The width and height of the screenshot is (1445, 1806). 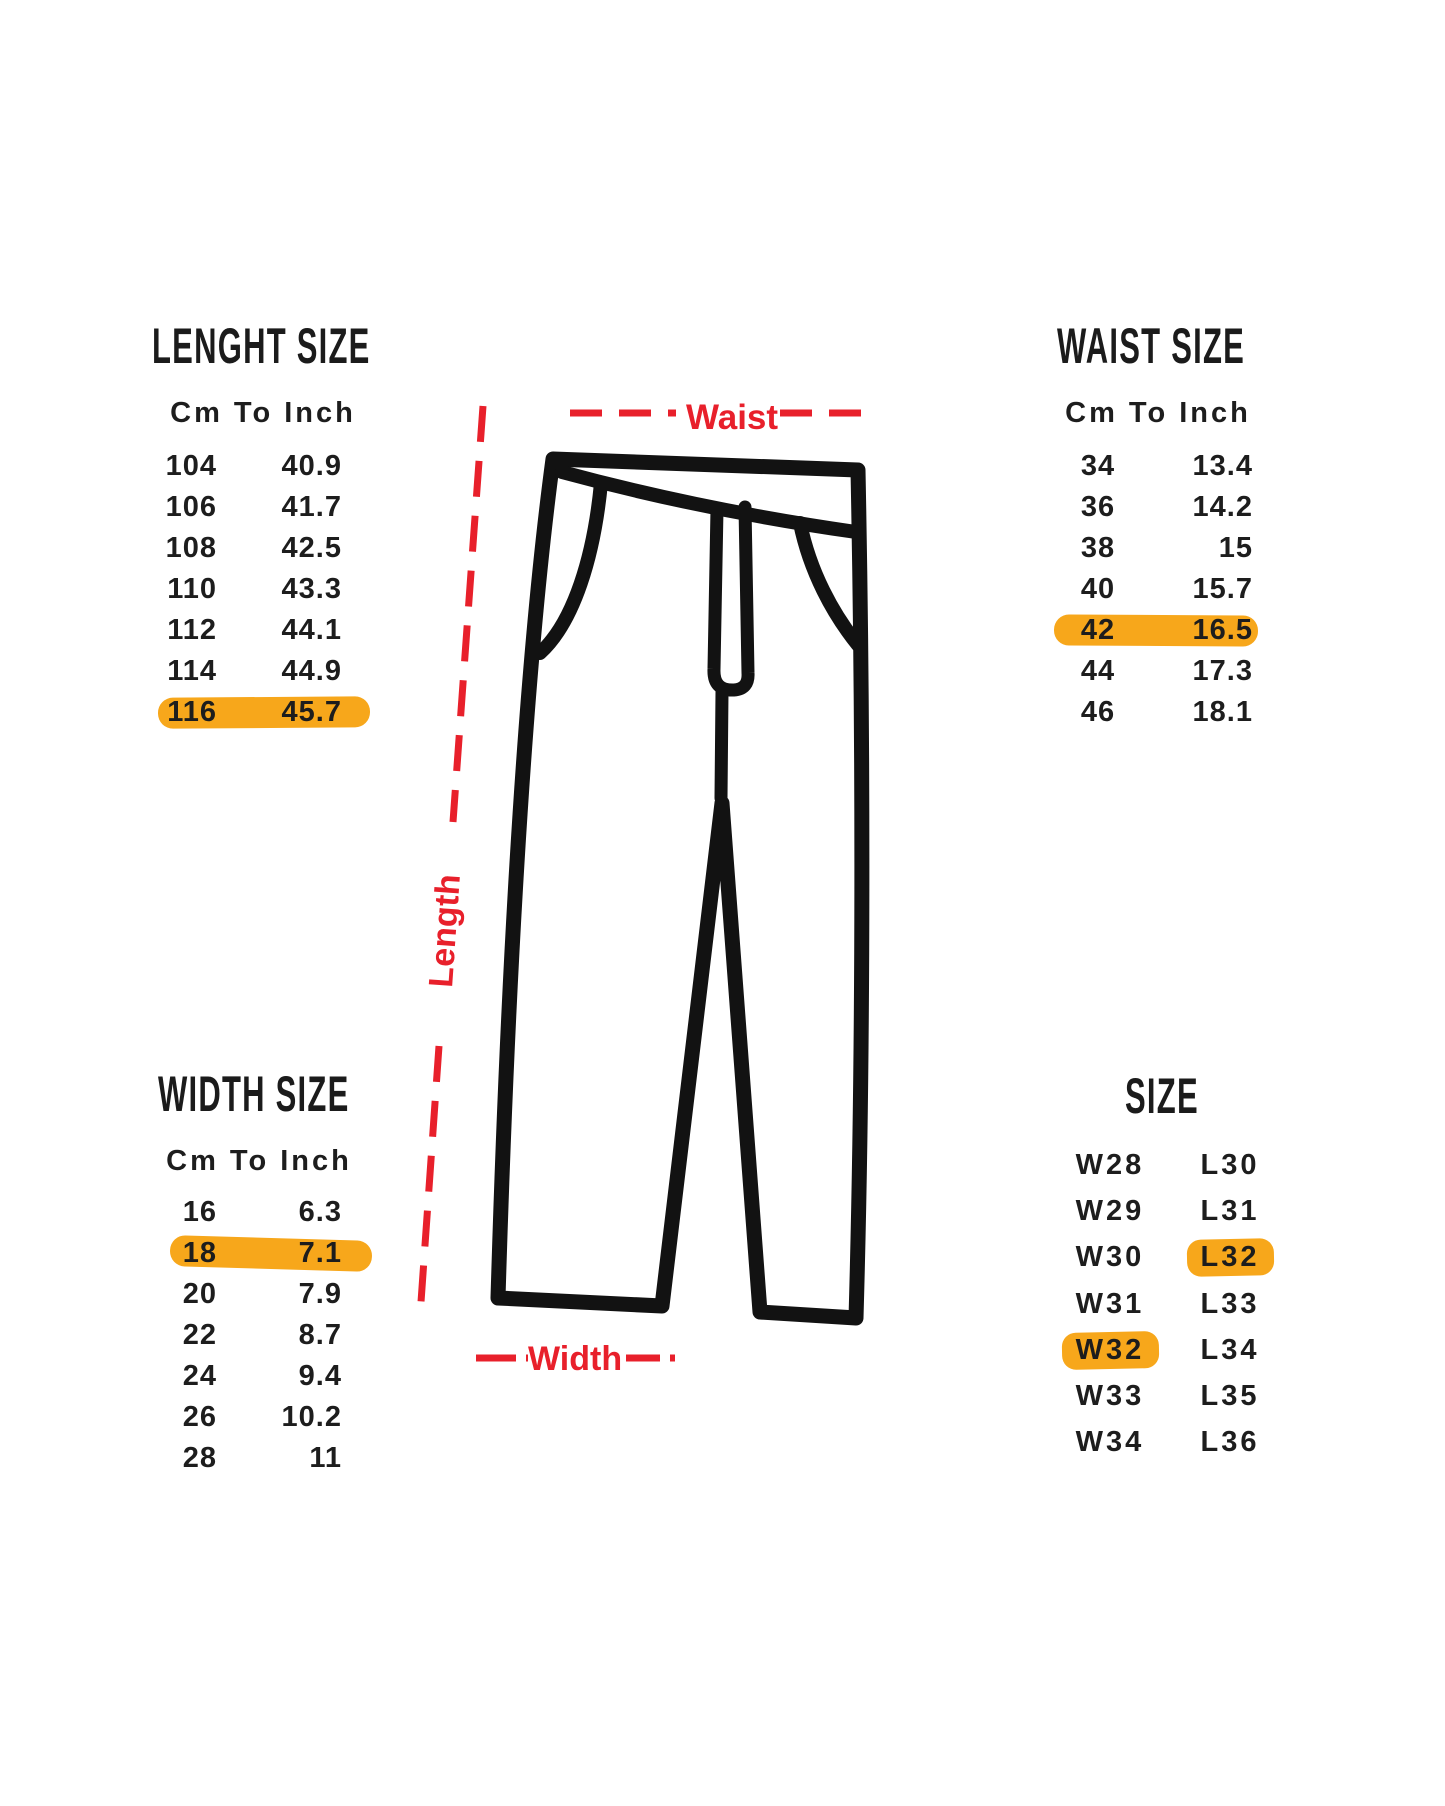 What do you see at coordinates (1230, 1396) in the screenshot?
I see `table-cell: L35` at bounding box center [1230, 1396].